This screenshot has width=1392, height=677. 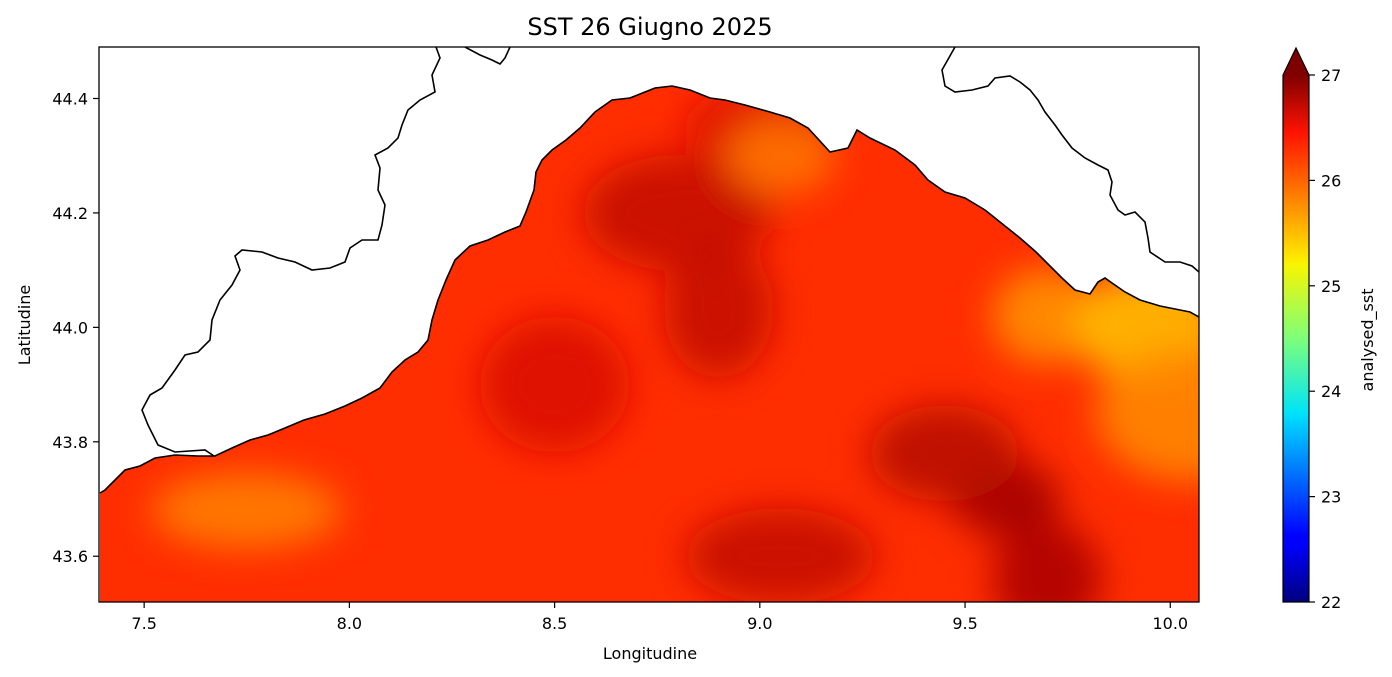 I want to click on y-tick-label: 44.0, so click(x=70, y=327).